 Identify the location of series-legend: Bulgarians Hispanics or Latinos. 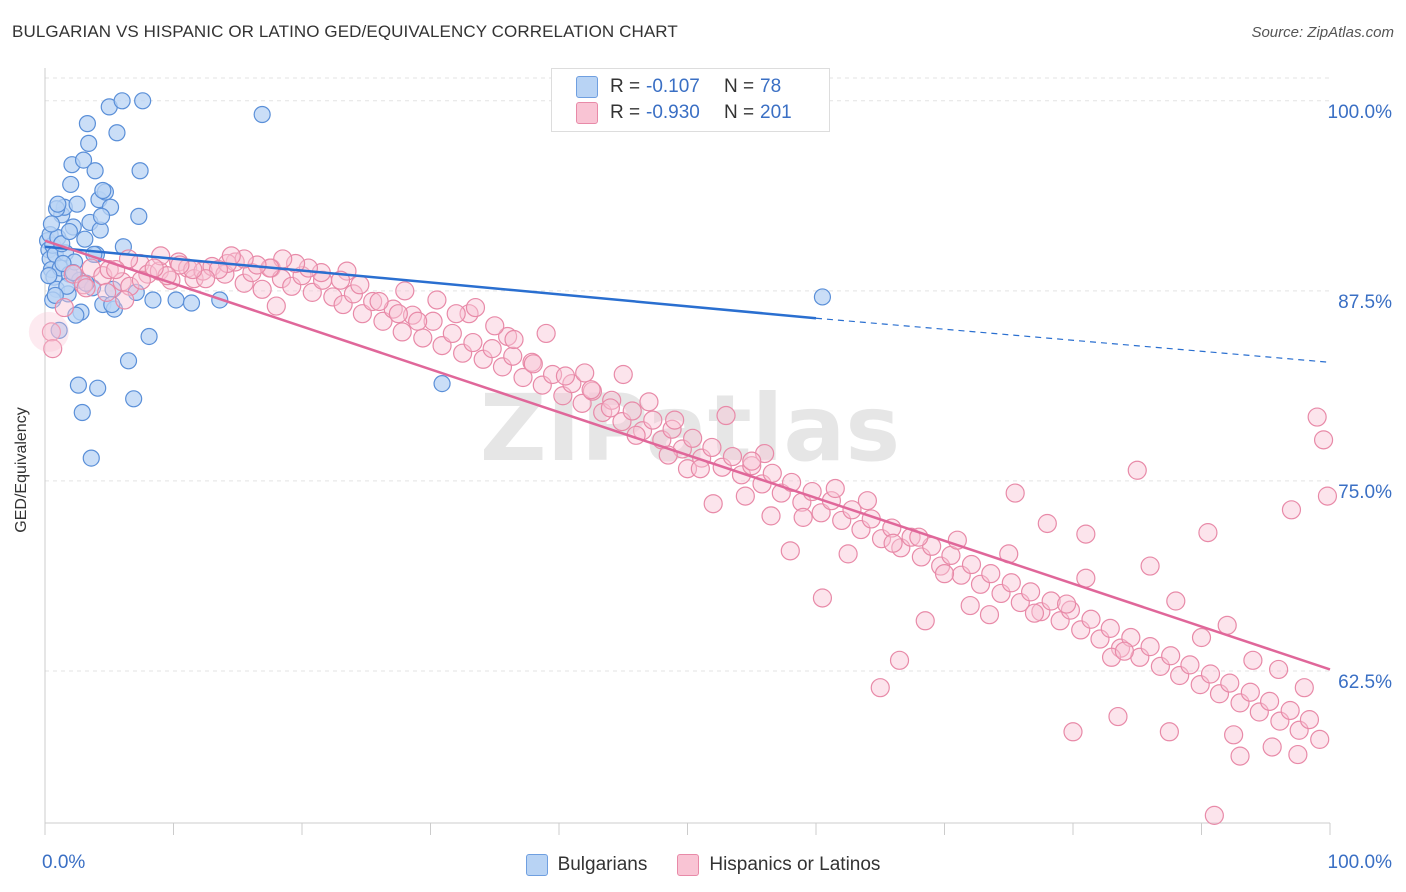
(703, 865).